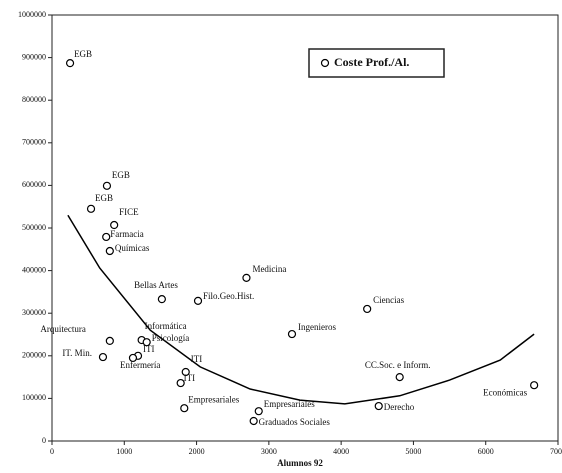 Image resolution: width=562 pixels, height=473 pixels. I want to click on point-label: Ingenieros, so click(317, 327).